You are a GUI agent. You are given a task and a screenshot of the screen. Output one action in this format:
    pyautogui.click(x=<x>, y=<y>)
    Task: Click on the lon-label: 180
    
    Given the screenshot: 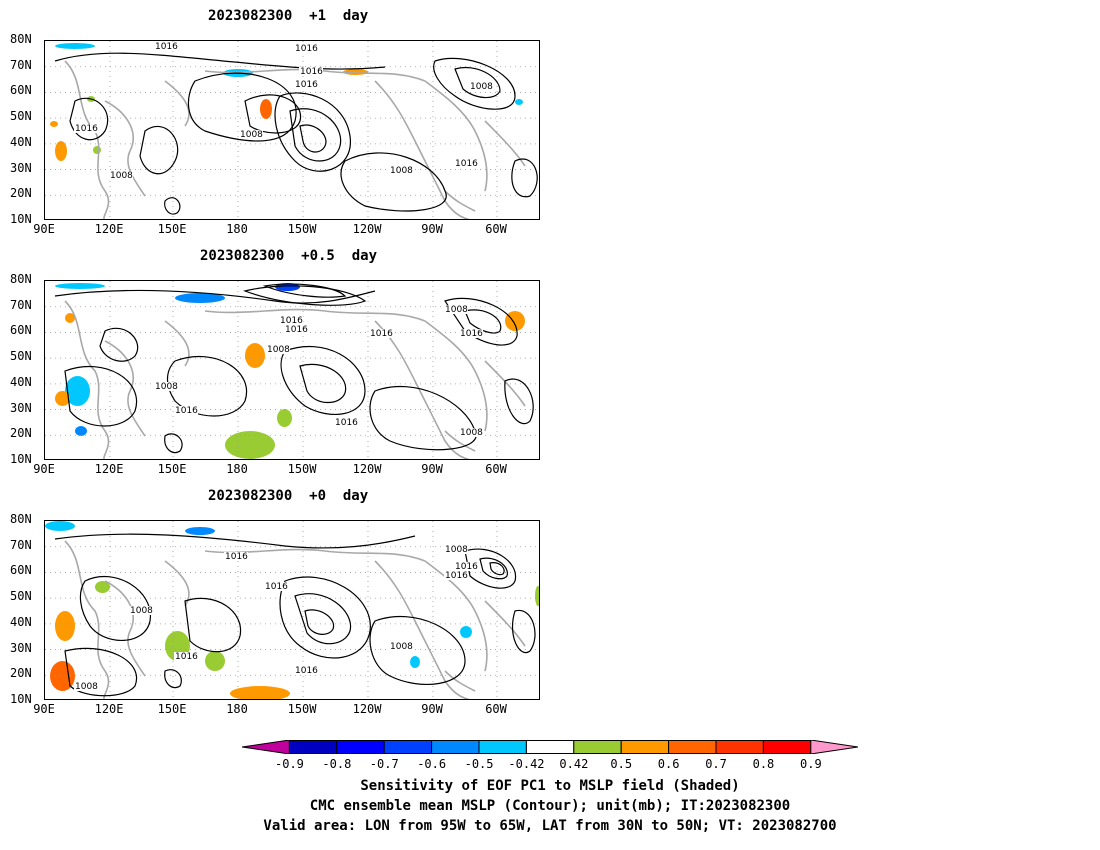 What is the action you would take?
    pyautogui.click(x=237, y=229)
    